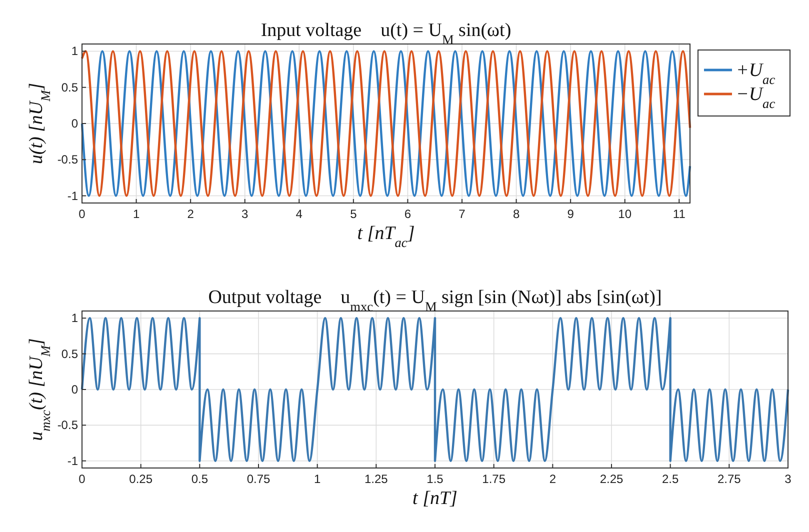 The width and height of the screenshot is (809, 532). I want to click on x-tick-label: 8, so click(516, 214).